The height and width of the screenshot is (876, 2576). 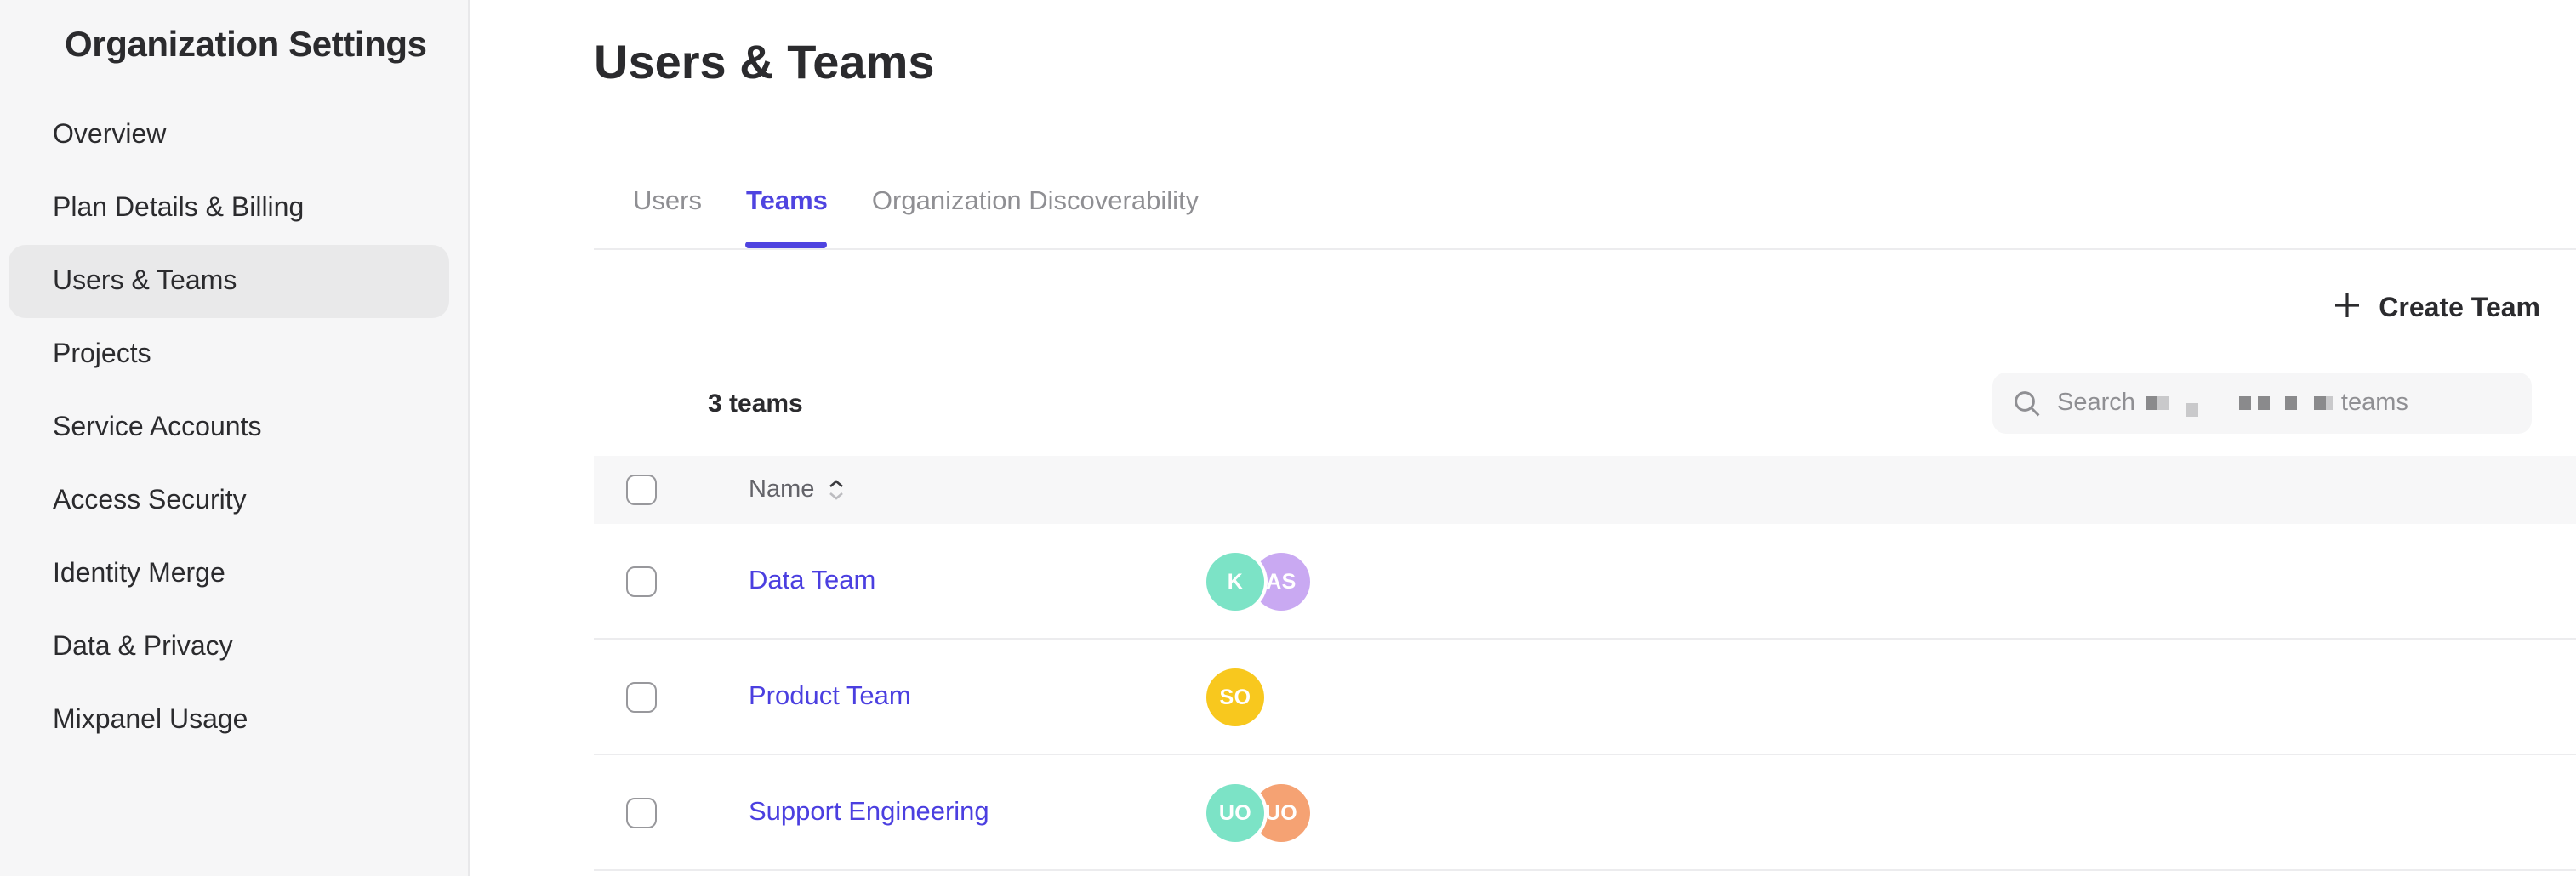 I want to click on avatar: K, so click(x=1235, y=581).